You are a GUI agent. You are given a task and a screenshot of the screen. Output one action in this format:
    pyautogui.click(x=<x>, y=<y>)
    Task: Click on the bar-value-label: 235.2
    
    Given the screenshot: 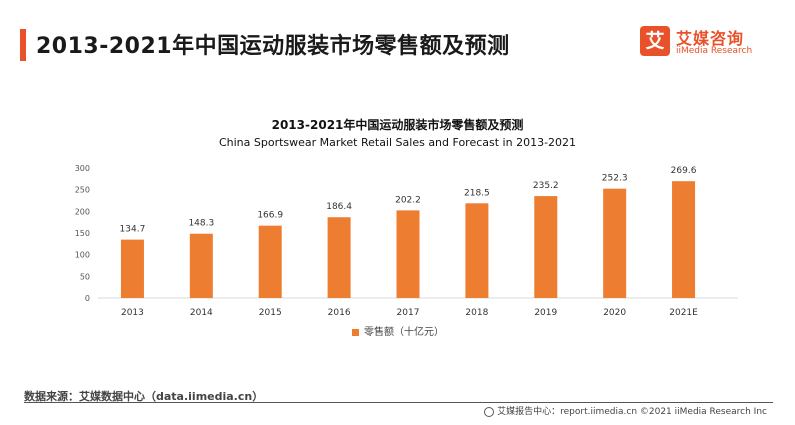 What is the action you would take?
    pyautogui.click(x=546, y=186)
    